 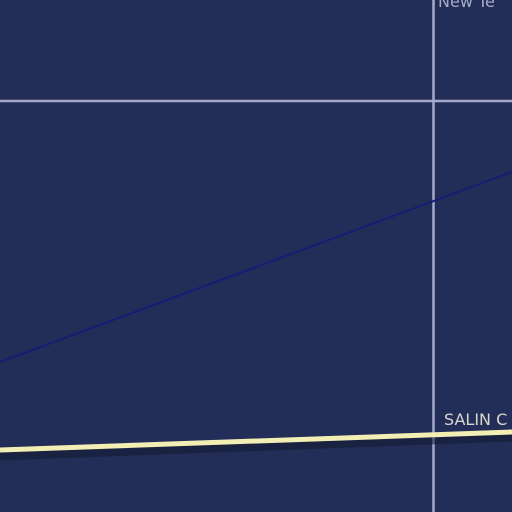 I want to click on road-line, so click(x=256, y=441).